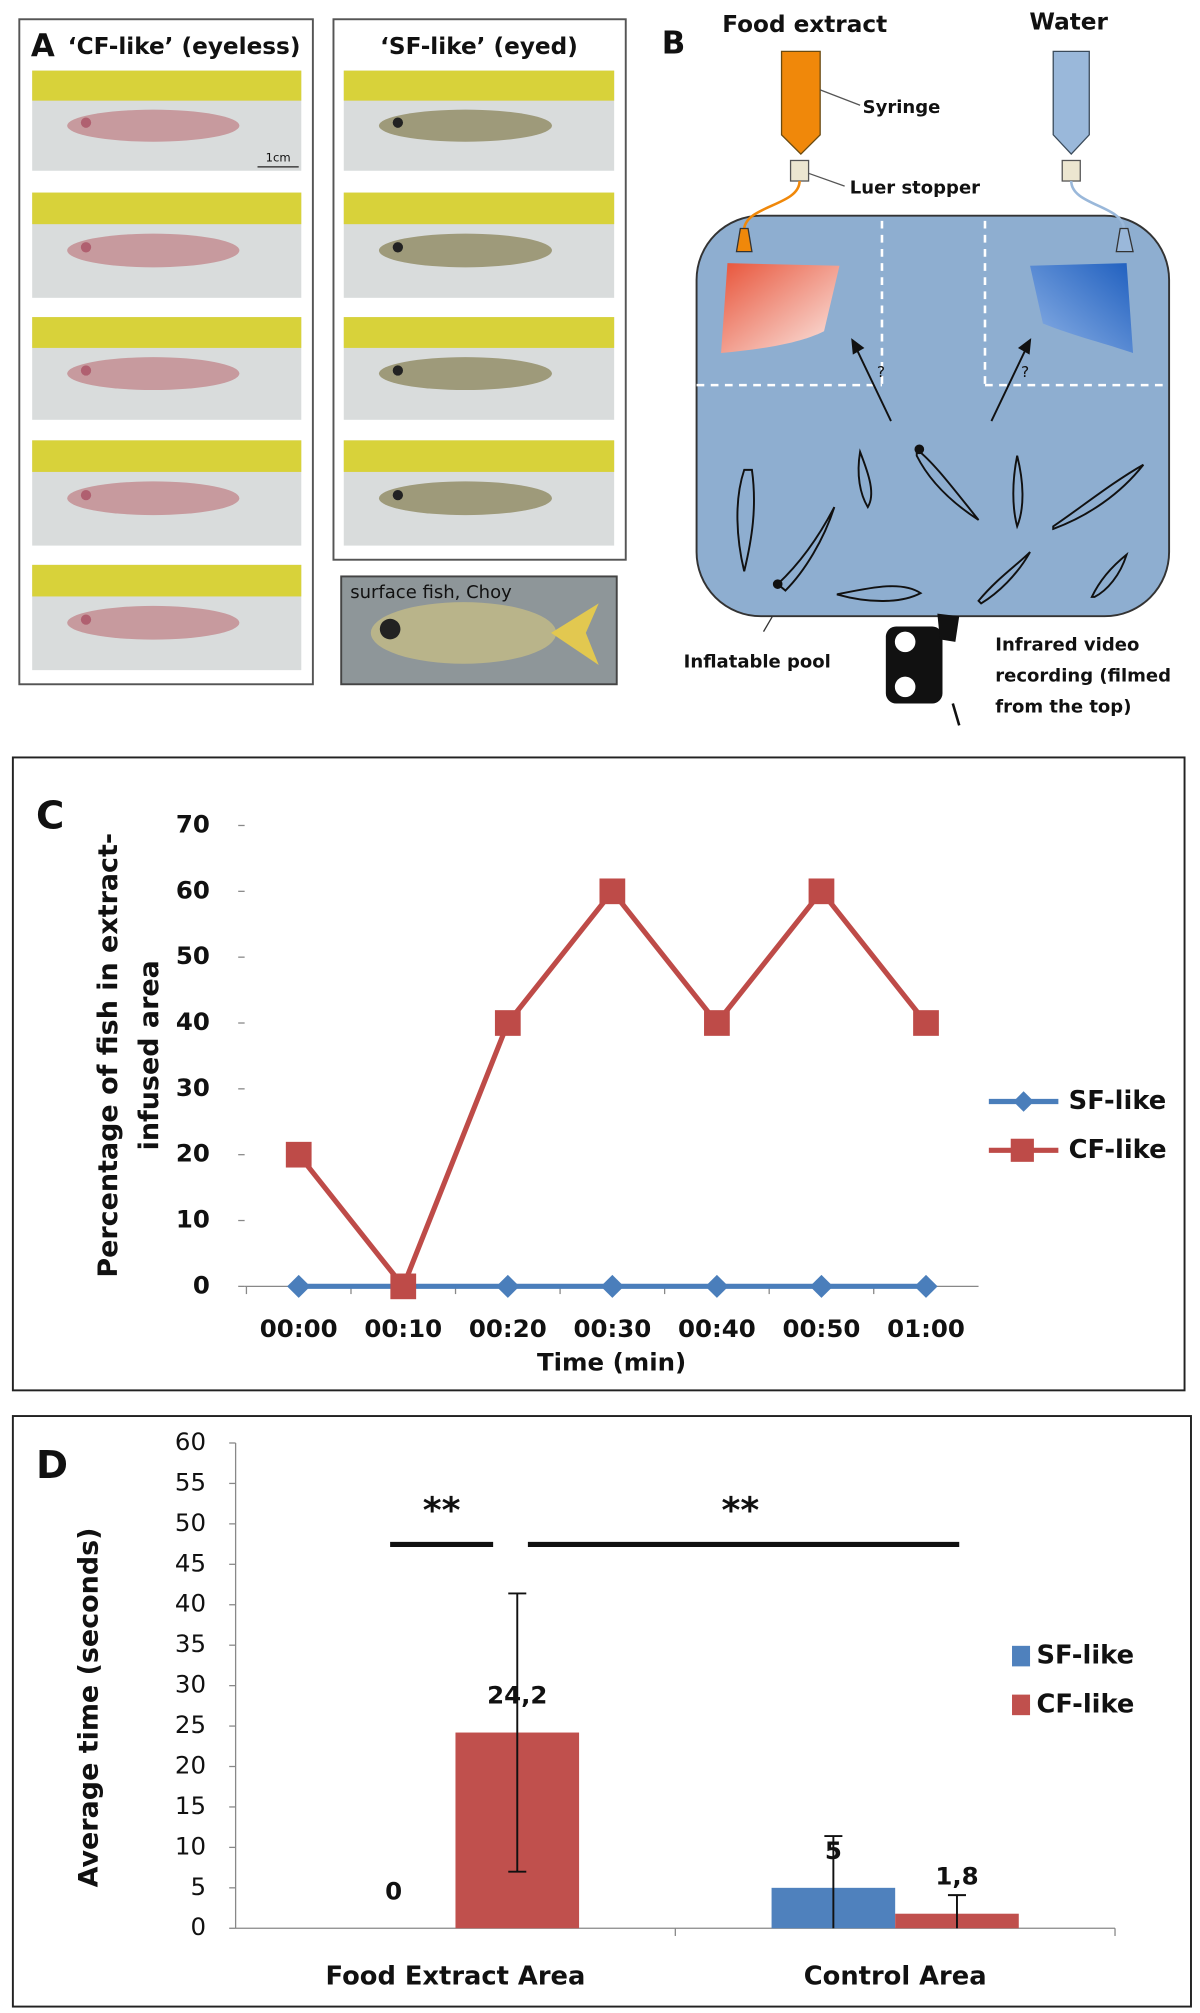 This screenshot has height=2013, width=1200. What do you see at coordinates (299, 1328) in the screenshot?
I see `x-tick-label: 00:00` at bounding box center [299, 1328].